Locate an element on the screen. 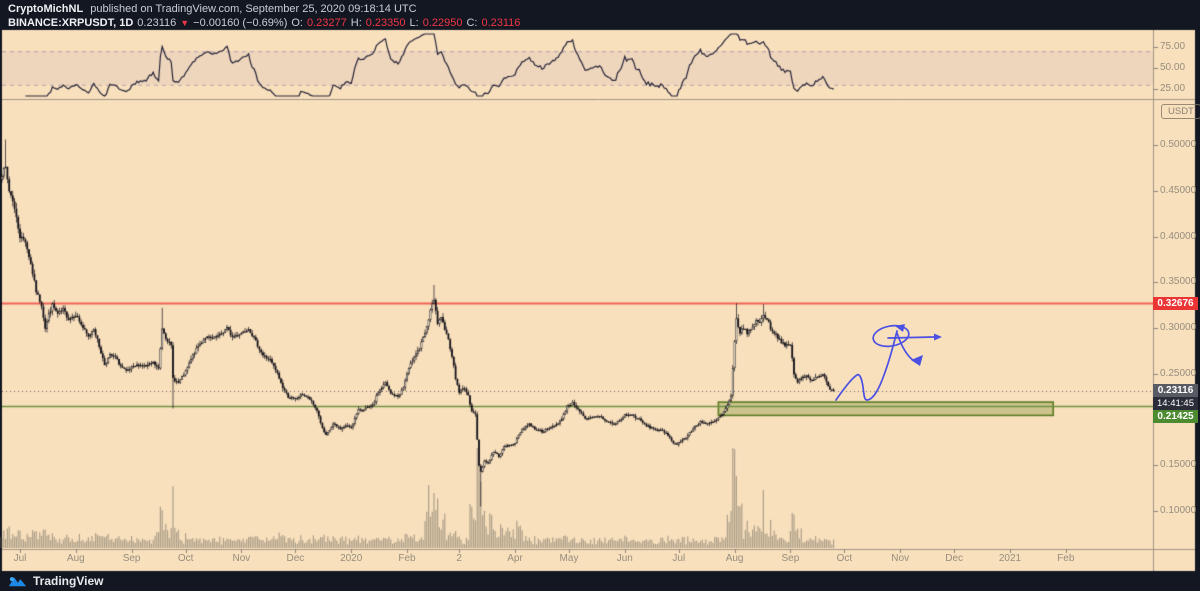 The image size is (1200, 591). time-axis-label: May is located at coordinates (569, 558).